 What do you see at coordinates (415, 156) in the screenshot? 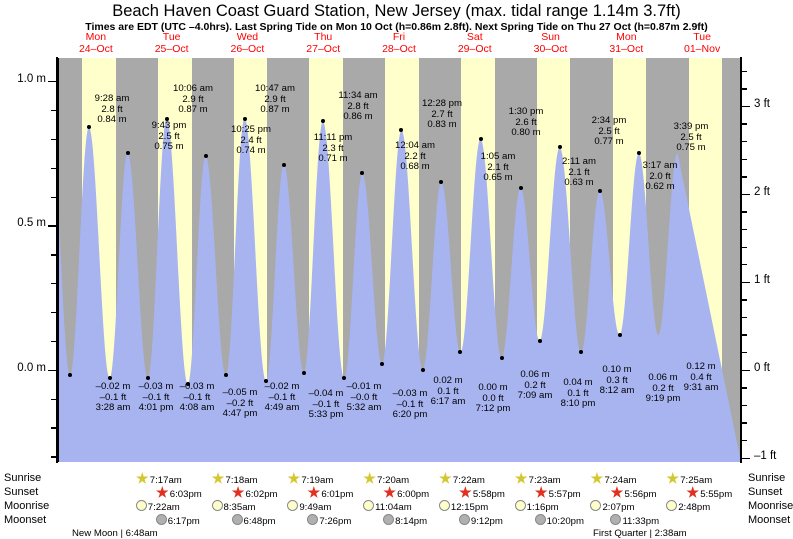
I see `tide-annotation-7: 12:04 am 2.2 ft 0.68 m` at bounding box center [415, 156].